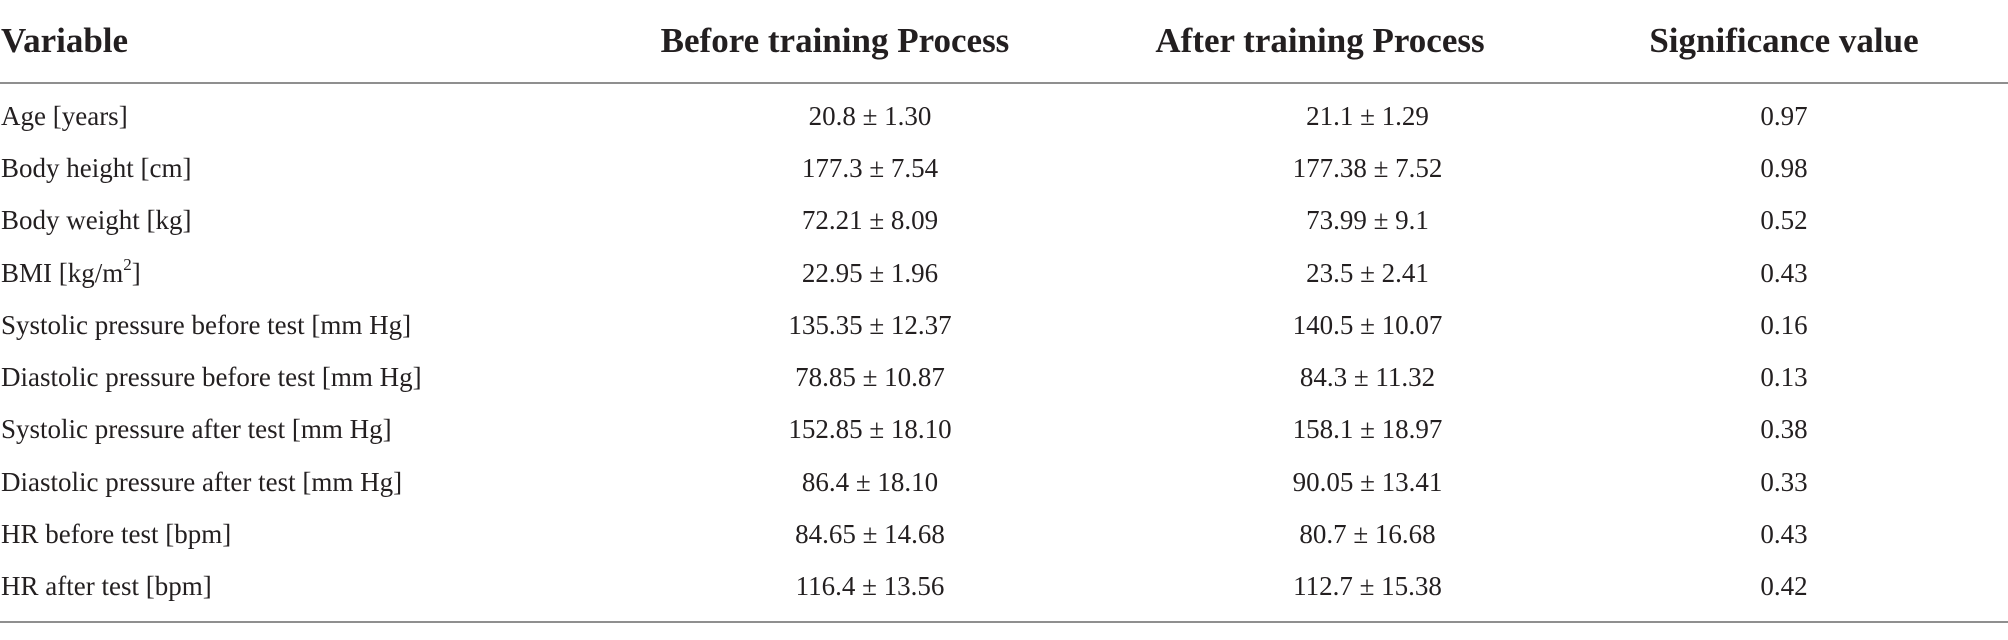 The width and height of the screenshot is (2008, 640). Describe the element at coordinates (1367, 115) in the screenshot. I see `cell-after-value: 21.1 ± 1.29` at that location.